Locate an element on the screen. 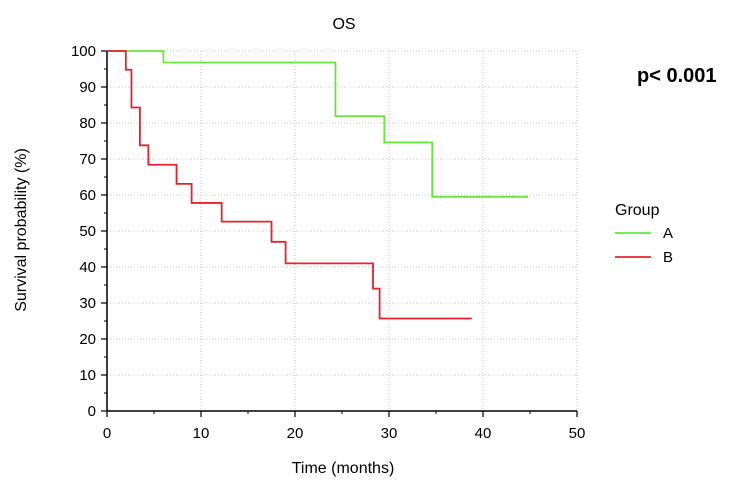 This screenshot has height=480, width=741. y-tick-label: 20 is located at coordinates (87, 339).